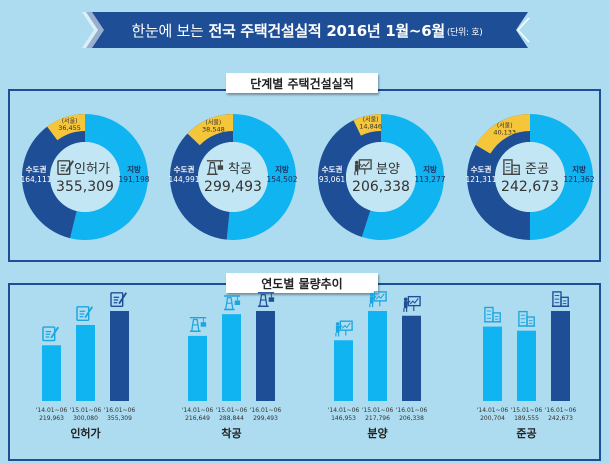 The width and height of the screenshot is (609, 464). Describe the element at coordinates (411, 418) in the screenshot. I see `bar-value-label: 206,338` at that location.